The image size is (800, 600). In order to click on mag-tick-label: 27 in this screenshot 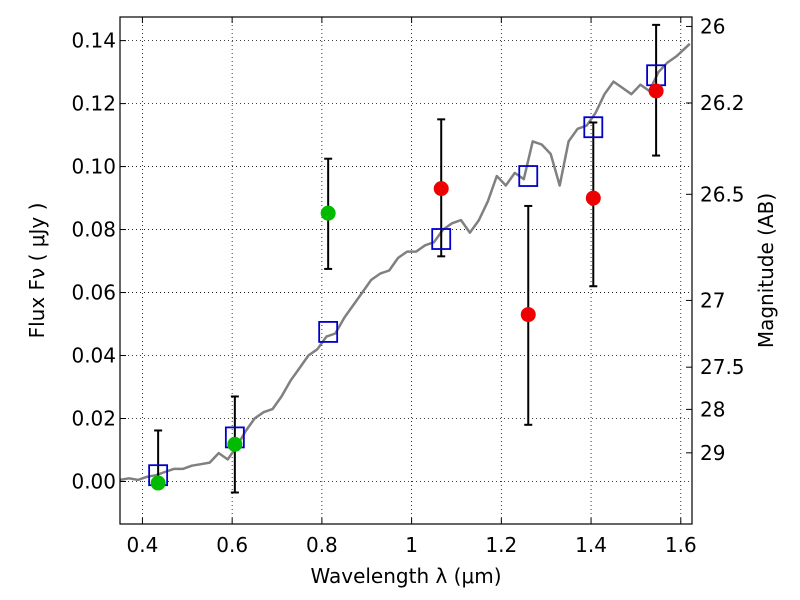, I will do `click(712, 300)`.